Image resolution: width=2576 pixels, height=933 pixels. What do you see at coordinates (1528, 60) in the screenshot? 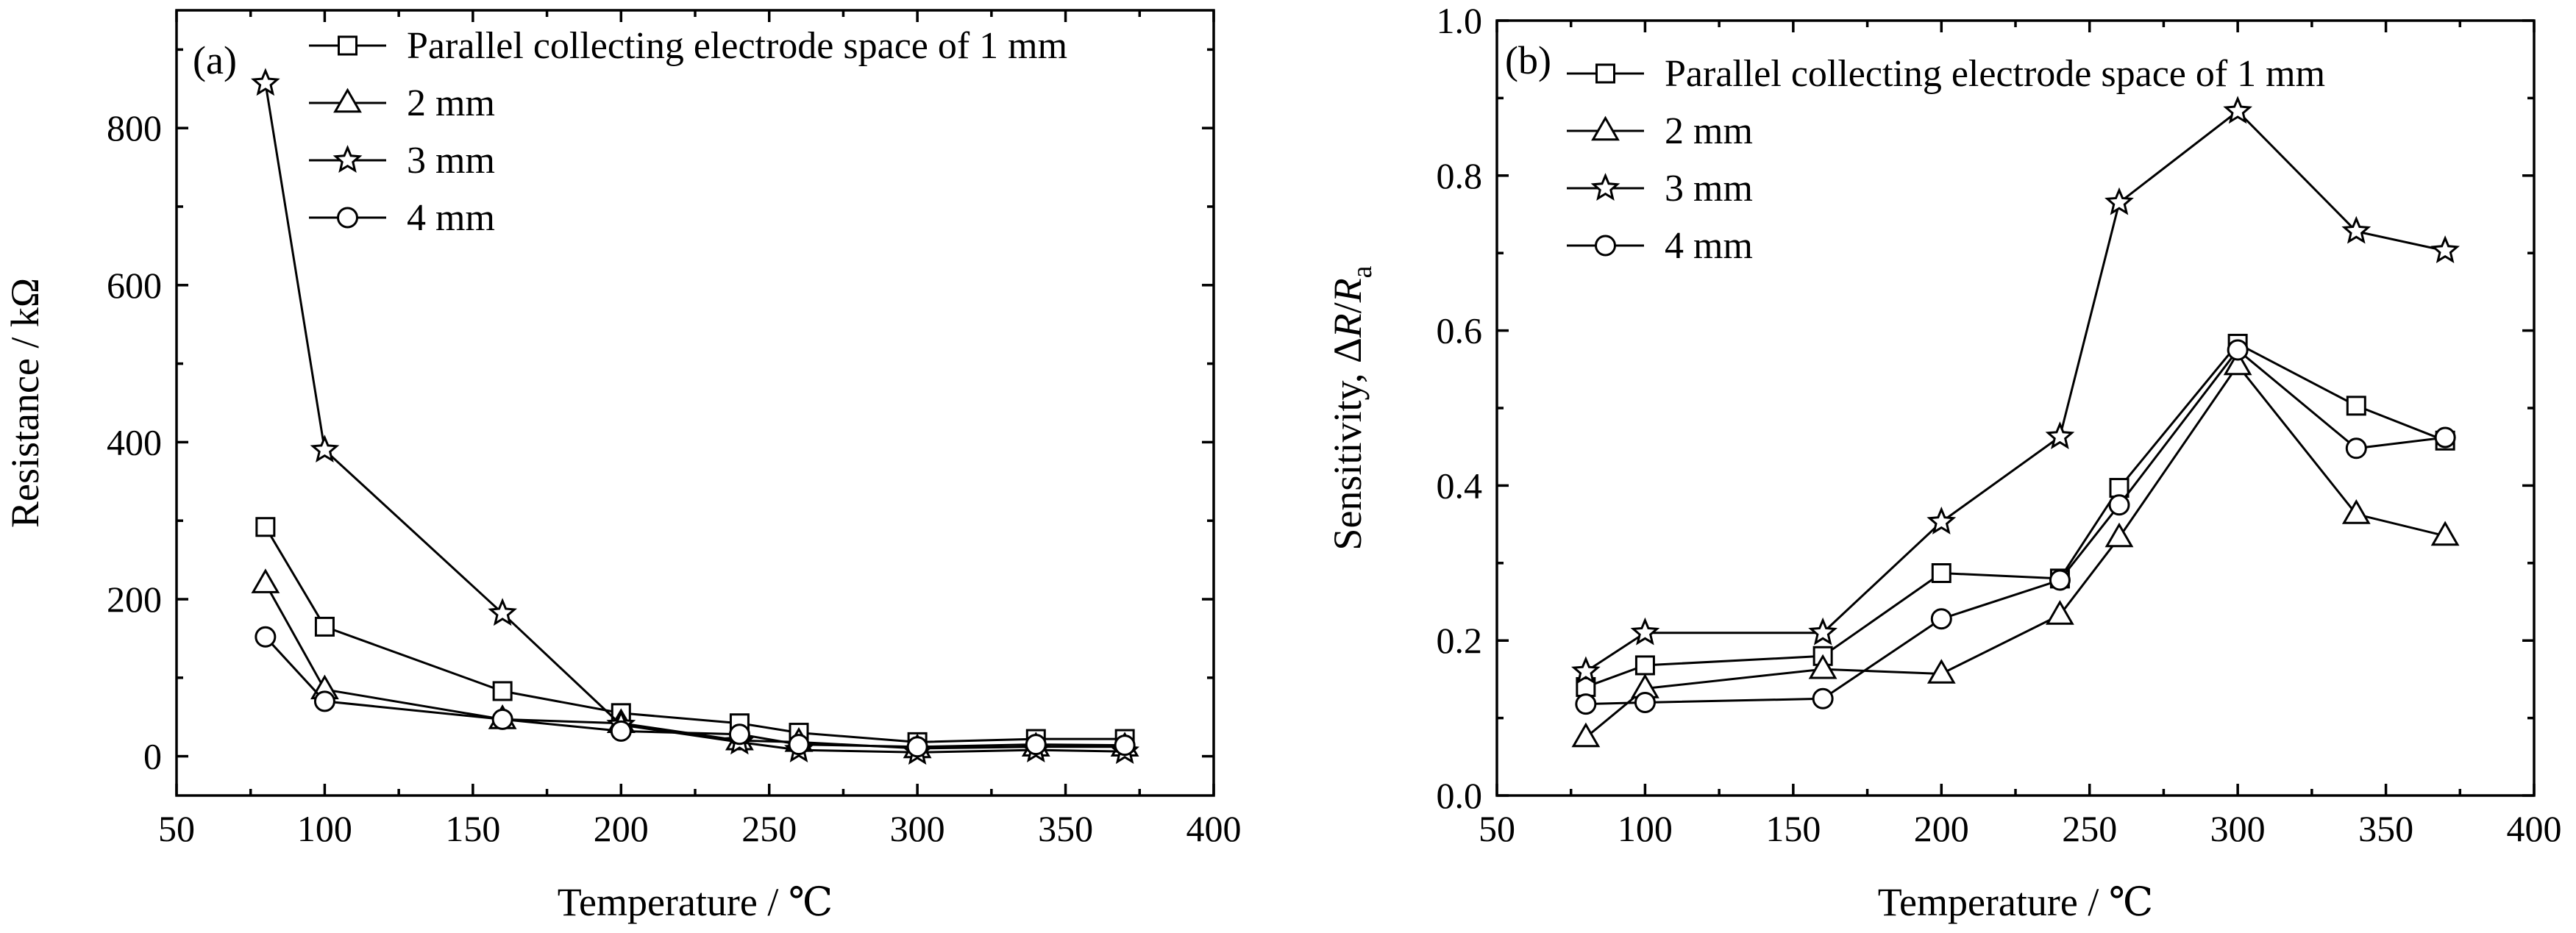
I see `panel-label: (b)` at bounding box center [1528, 60].